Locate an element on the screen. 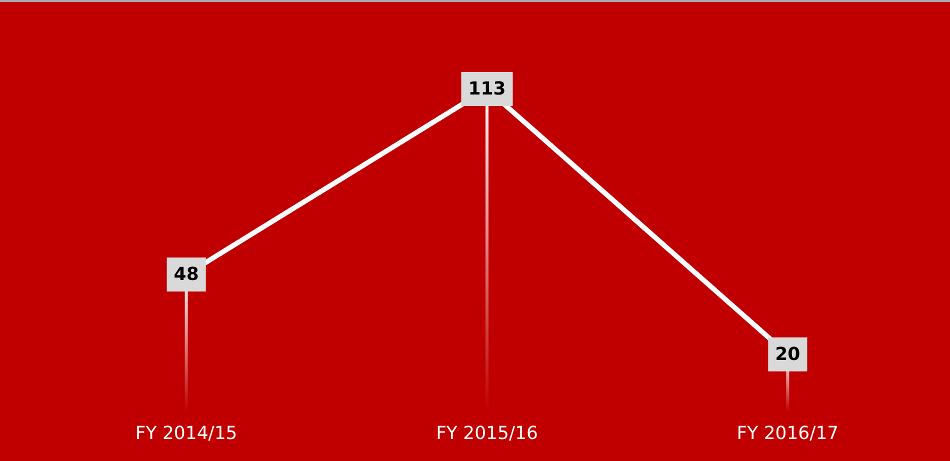  data-label: 48 is located at coordinates (186, 275).